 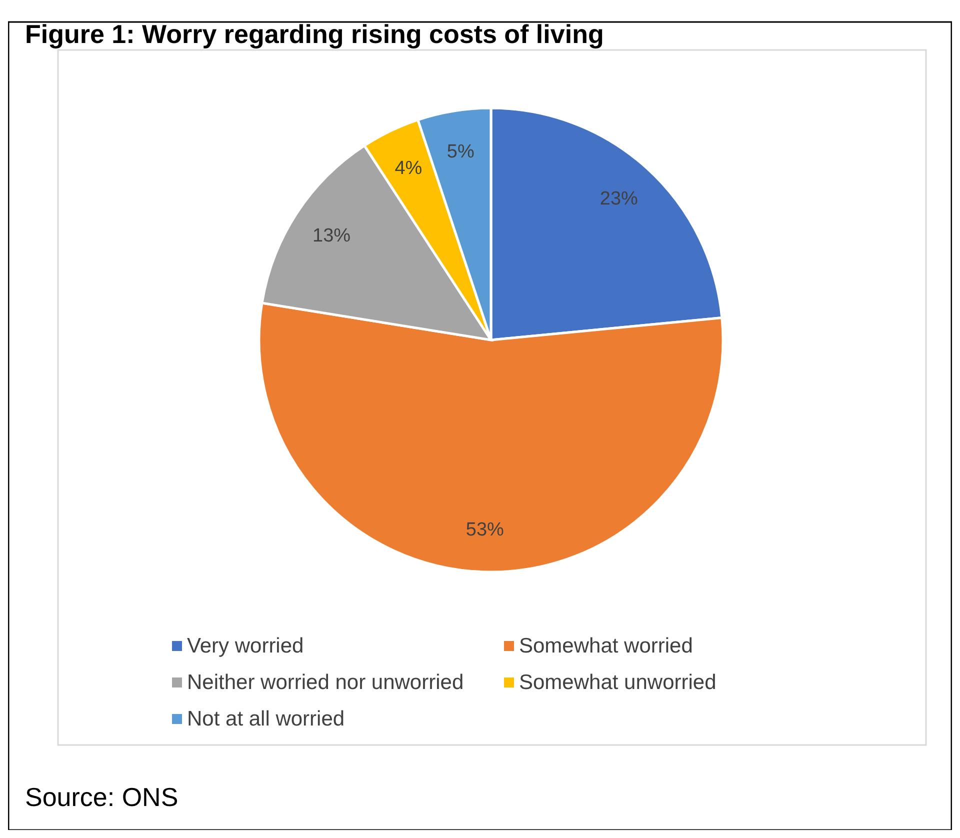 What do you see at coordinates (325, 682) in the screenshot?
I see `legend-label: Neither worried nor unworried` at bounding box center [325, 682].